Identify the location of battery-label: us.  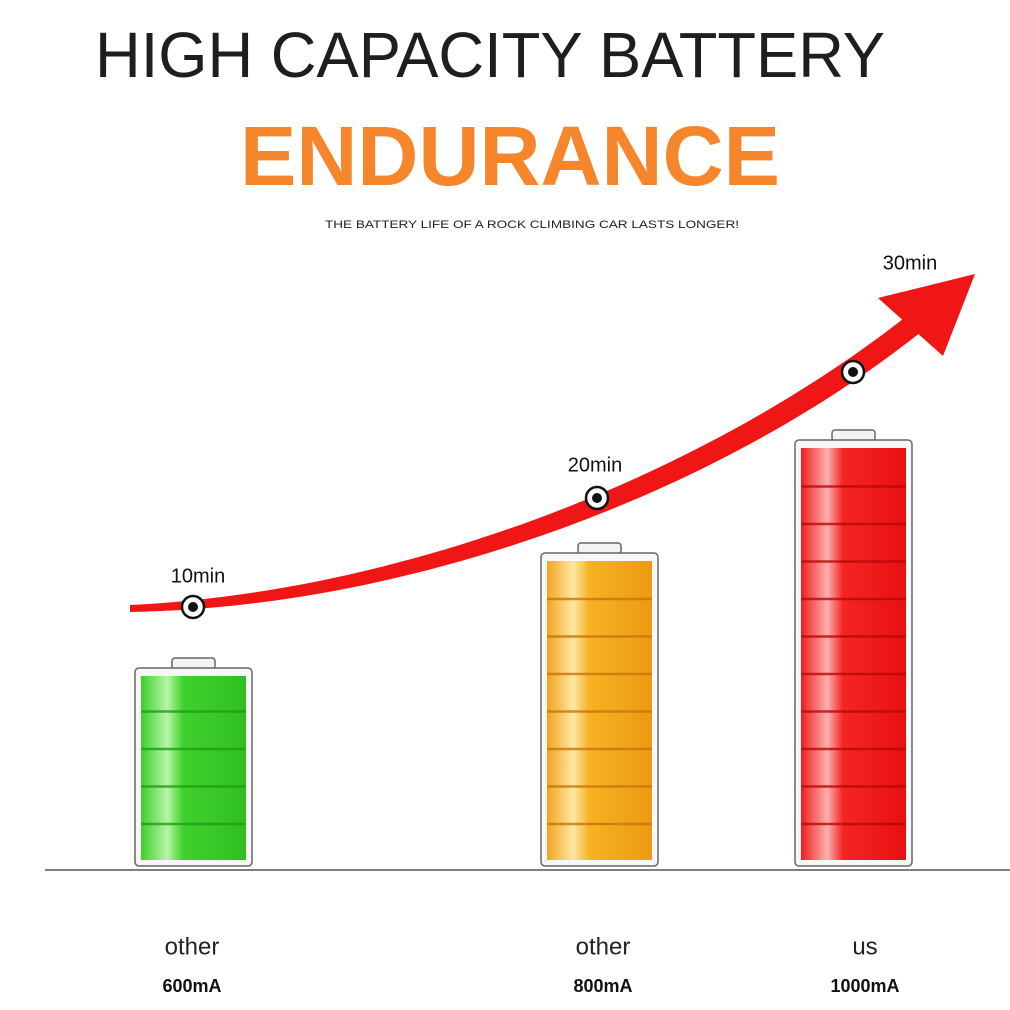
(864, 946).